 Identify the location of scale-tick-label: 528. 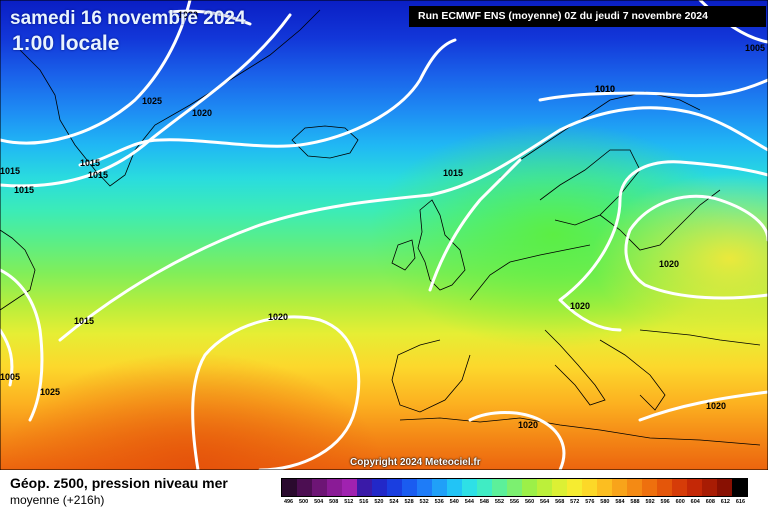
(409, 502).